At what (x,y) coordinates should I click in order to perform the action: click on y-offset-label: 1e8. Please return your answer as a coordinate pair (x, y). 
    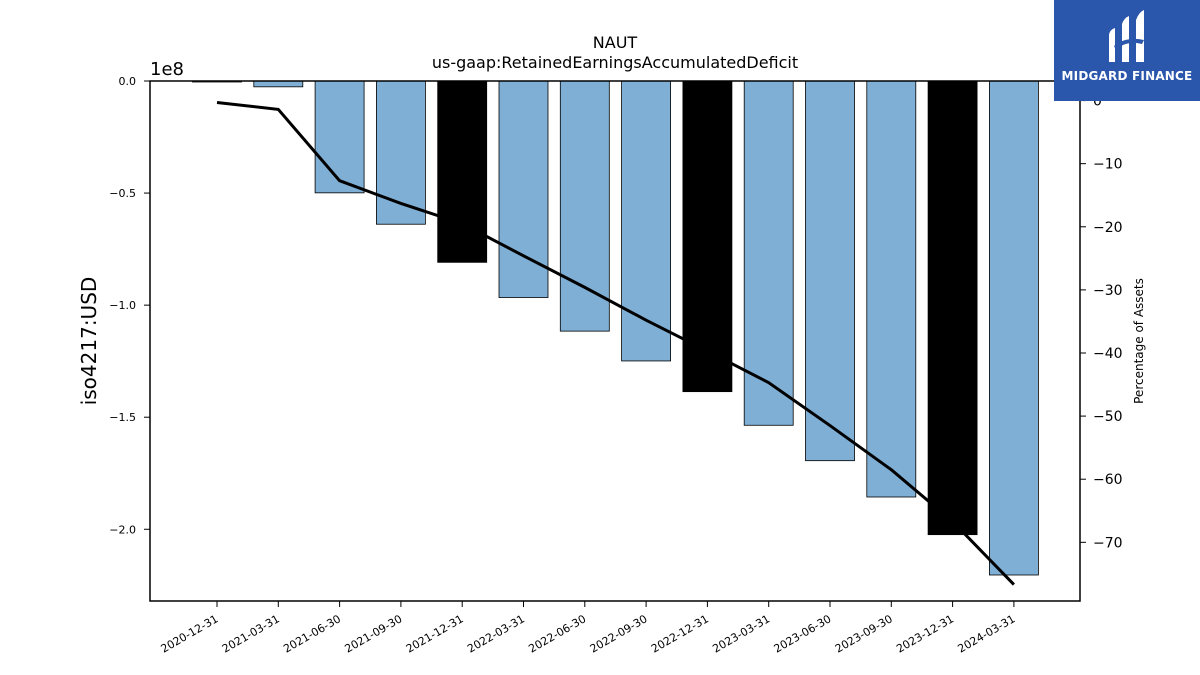
    Looking at the image, I should click on (167, 69).